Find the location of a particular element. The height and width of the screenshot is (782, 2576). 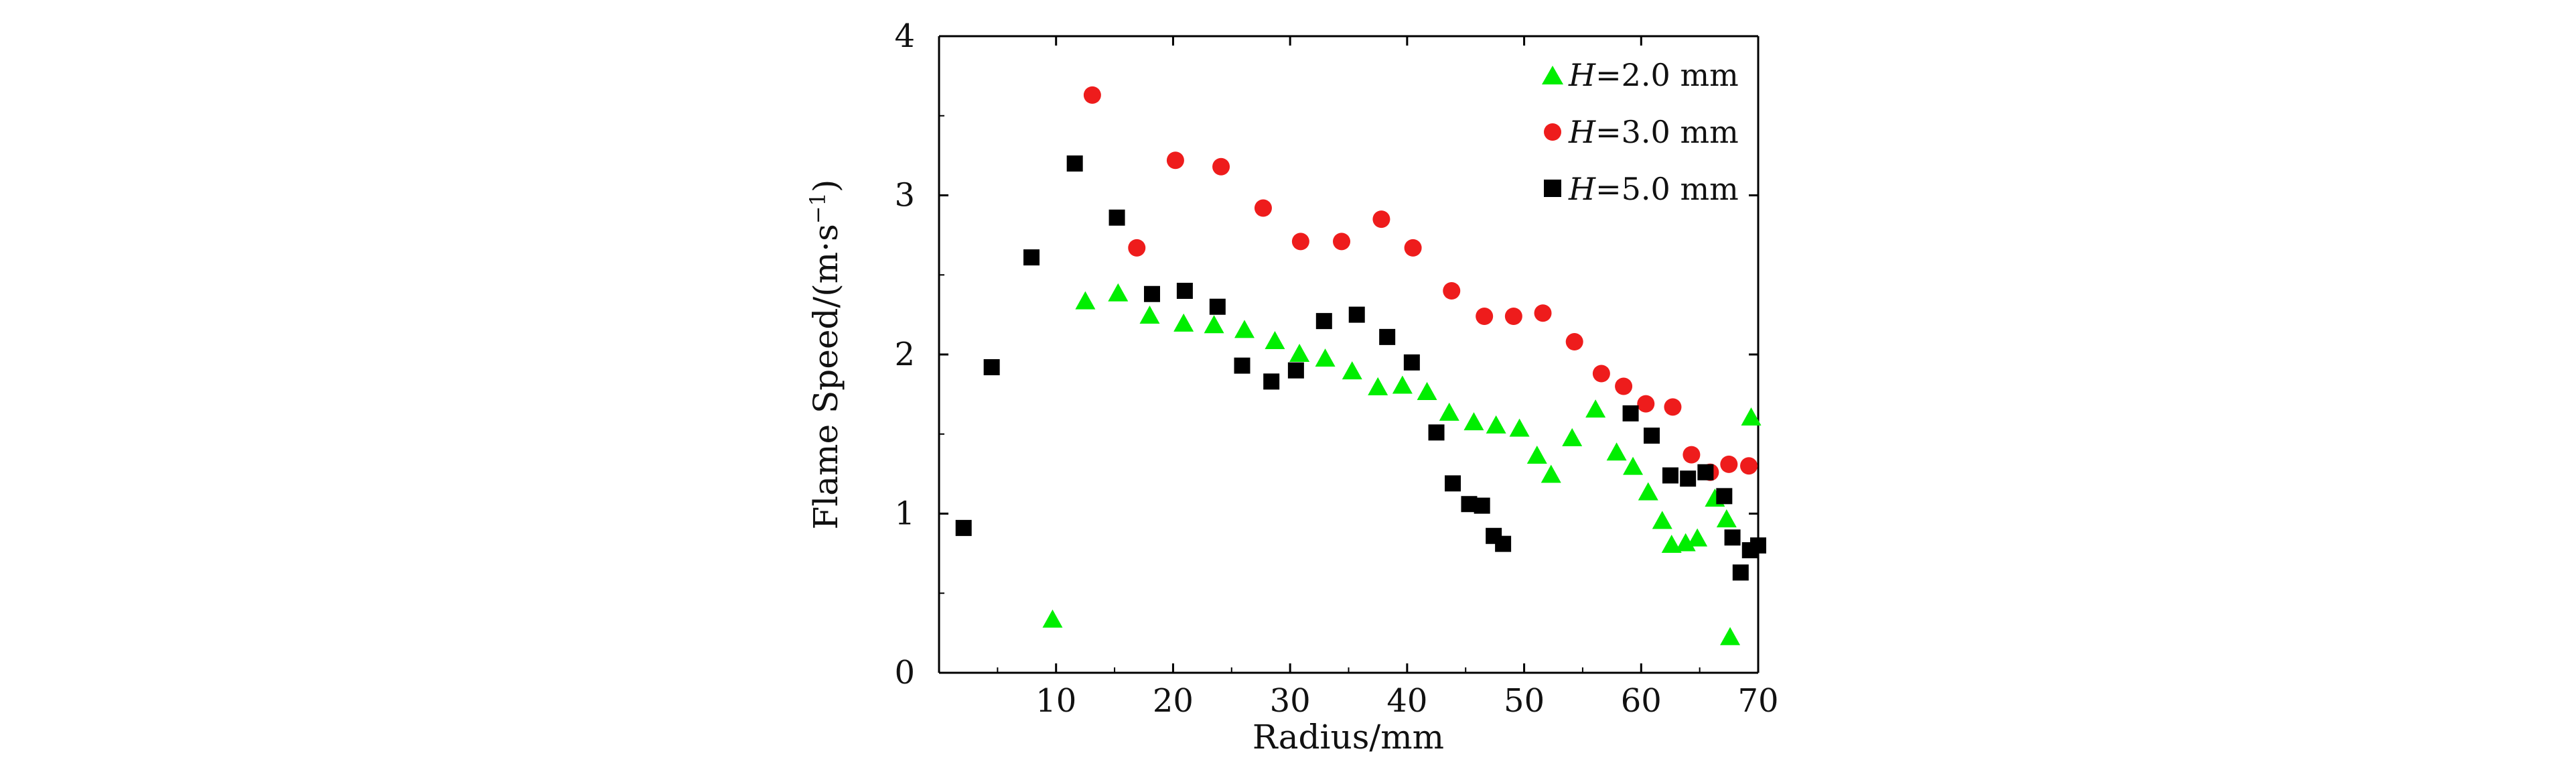

legend-label-h5-rest: =5.0 mm is located at coordinates (1667, 189).